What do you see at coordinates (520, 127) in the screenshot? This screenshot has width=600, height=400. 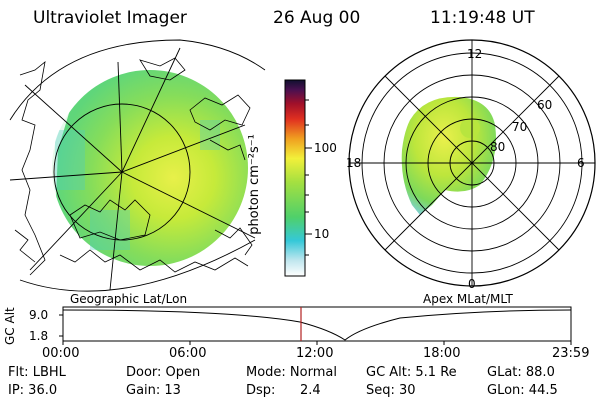 I see `mlat-70-label: 70` at bounding box center [520, 127].